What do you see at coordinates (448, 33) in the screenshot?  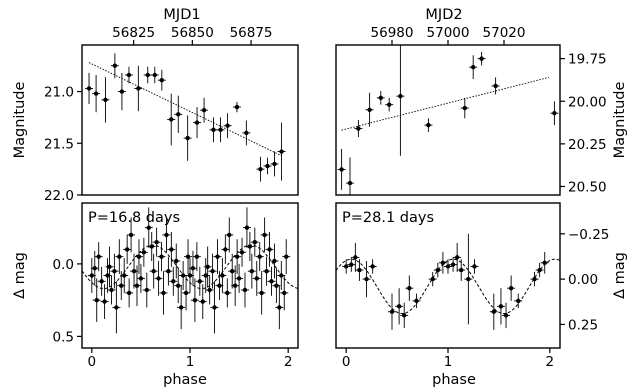 I see `top-x-tick-label: 57000` at bounding box center [448, 33].